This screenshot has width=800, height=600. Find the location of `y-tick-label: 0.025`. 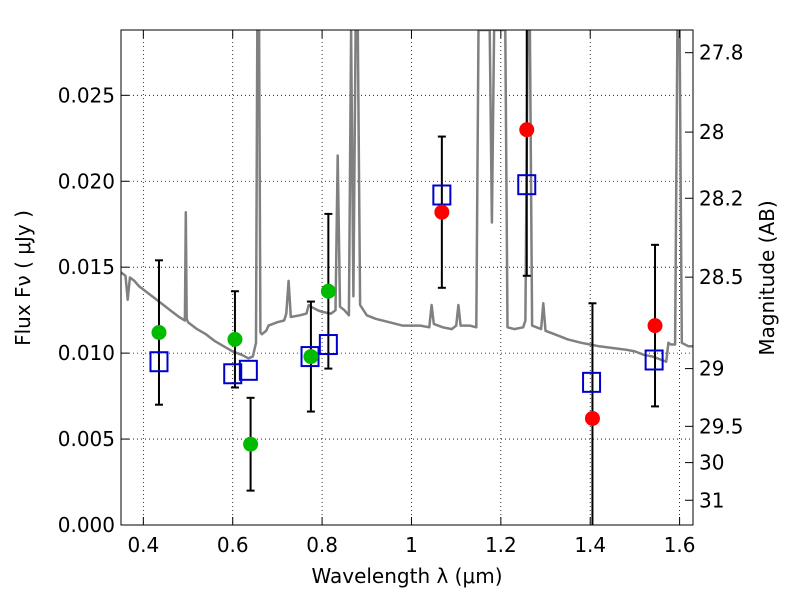

y-tick-label: 0.025 is located at coordinates (86, 95).